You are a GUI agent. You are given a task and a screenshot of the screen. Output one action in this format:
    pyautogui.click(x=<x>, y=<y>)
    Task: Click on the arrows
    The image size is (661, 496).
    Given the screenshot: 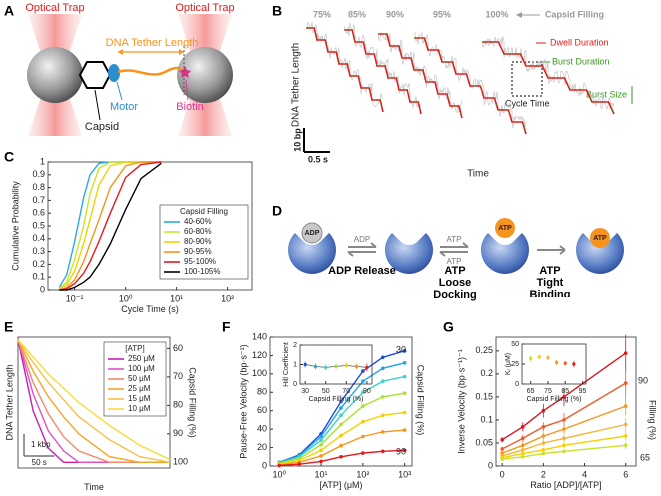 What is the action you would take?
    pyautogui.click(x=456, y=249)
    